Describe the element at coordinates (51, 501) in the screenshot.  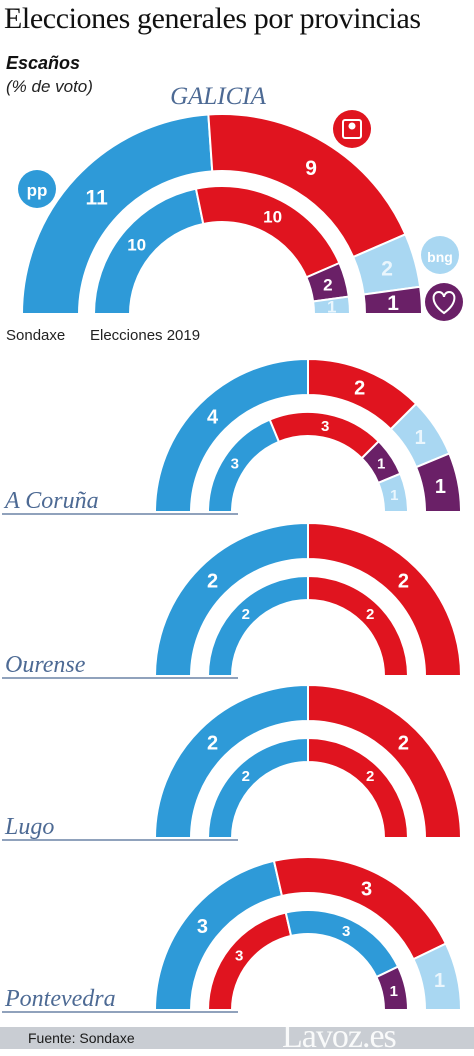
I see `region-title-a-coruna: A Coruña` at that location.